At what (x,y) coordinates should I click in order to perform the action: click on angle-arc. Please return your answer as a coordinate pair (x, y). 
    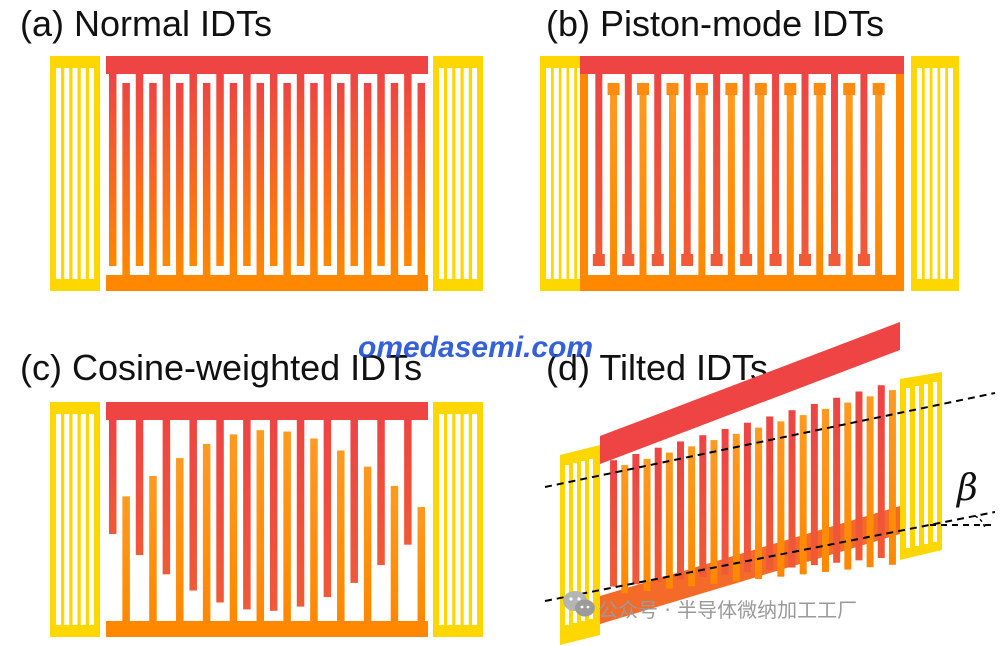
    Looking at the image, I should click on (980, 522).